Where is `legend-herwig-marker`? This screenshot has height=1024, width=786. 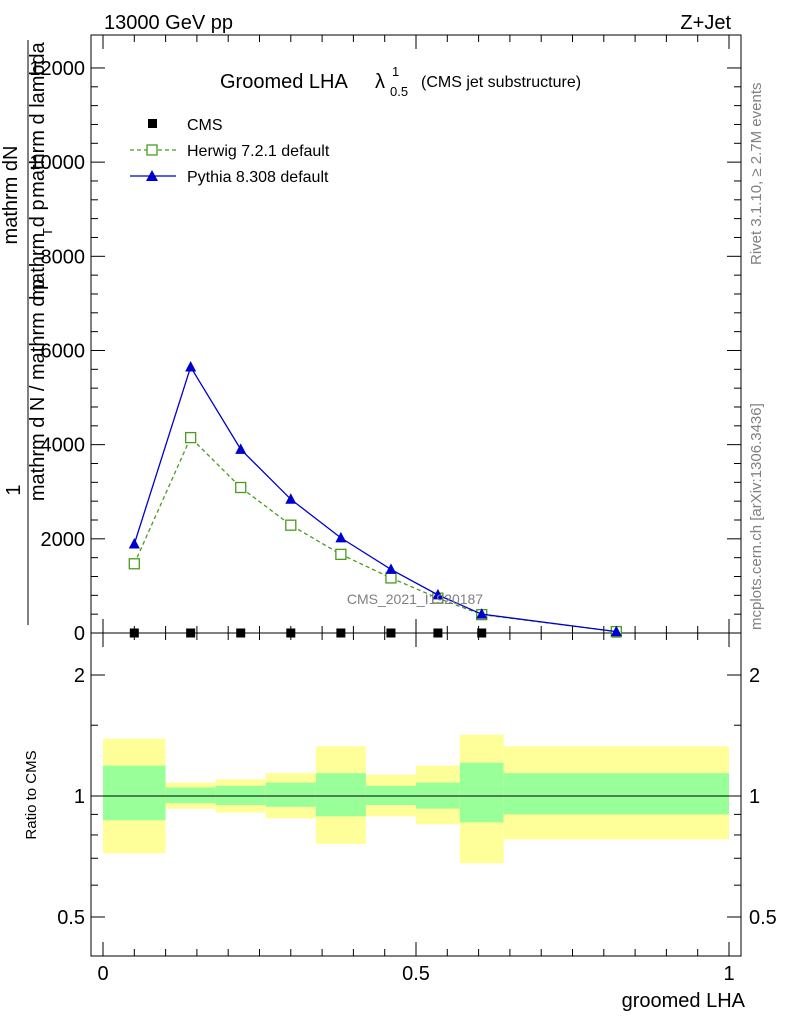 legend-herwig-marker is located at coordinates (152, 150).